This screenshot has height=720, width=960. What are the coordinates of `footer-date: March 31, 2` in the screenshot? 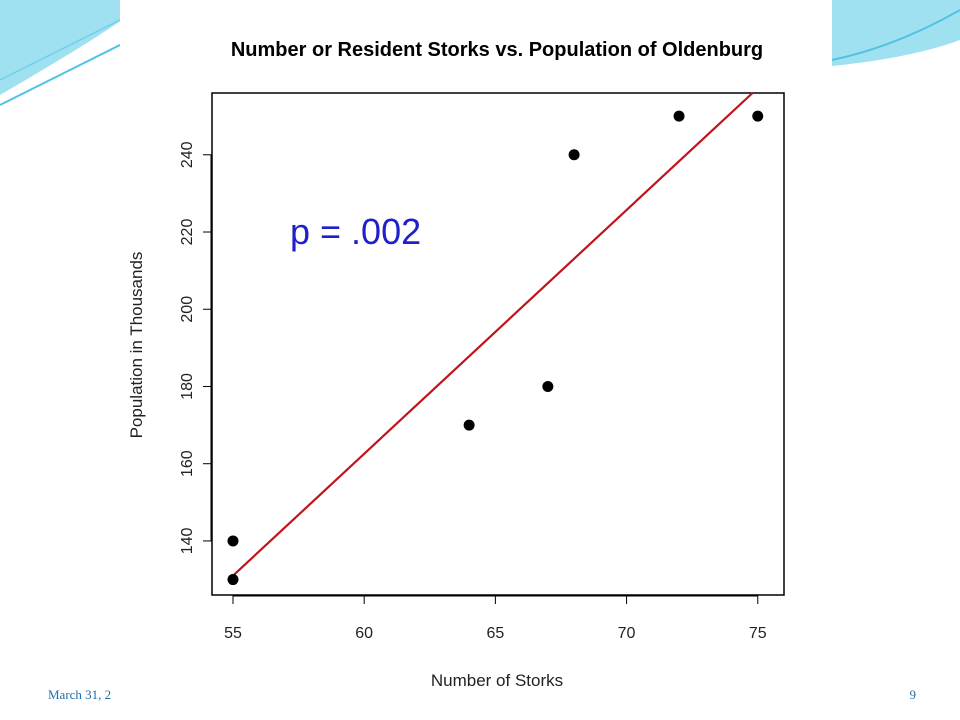 It's located at (80, 694).